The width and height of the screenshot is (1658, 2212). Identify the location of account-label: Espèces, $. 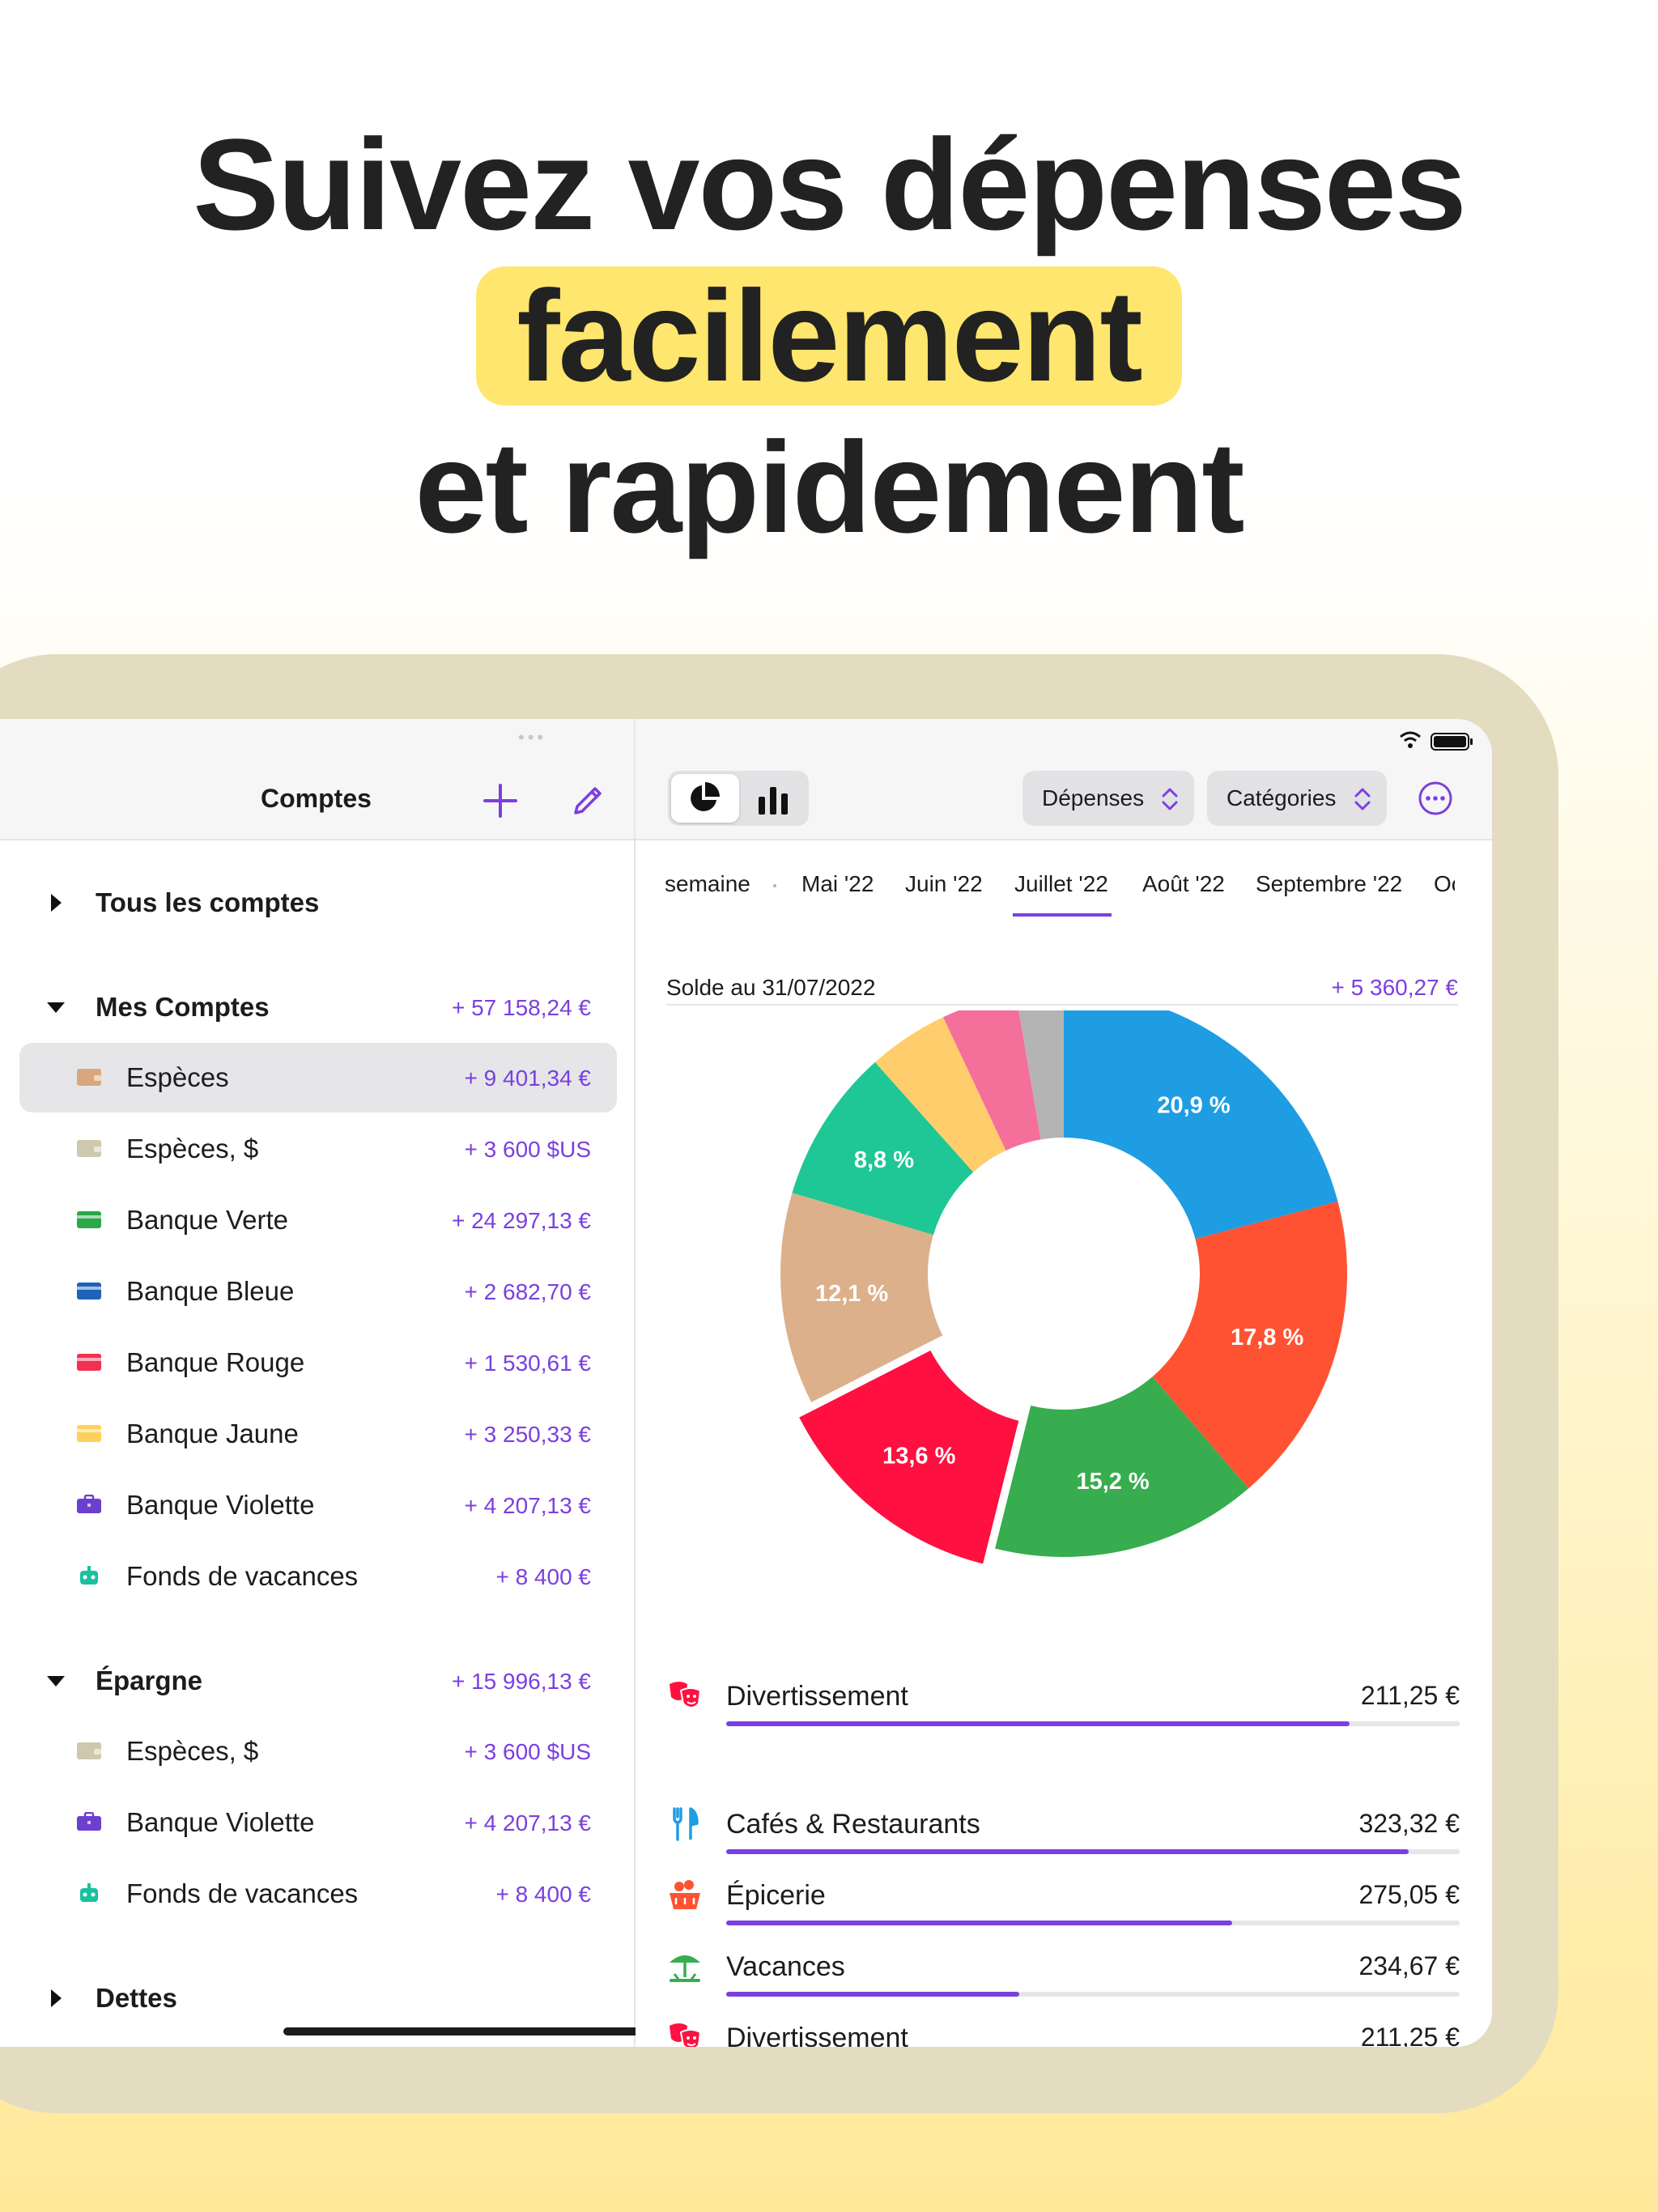
(192, 1751).